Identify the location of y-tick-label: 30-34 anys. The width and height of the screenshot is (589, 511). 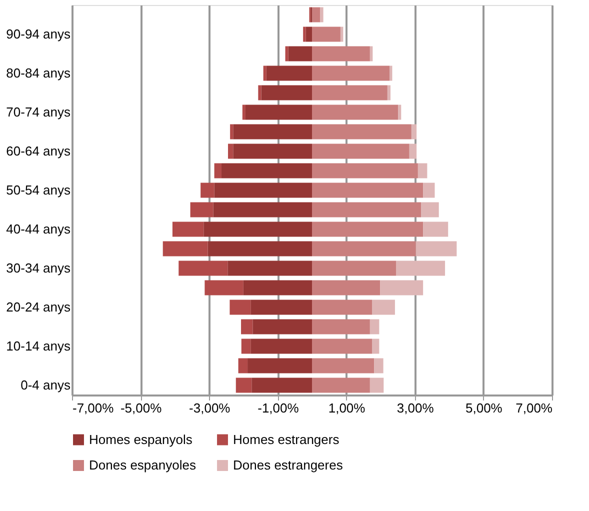
(38, 268).